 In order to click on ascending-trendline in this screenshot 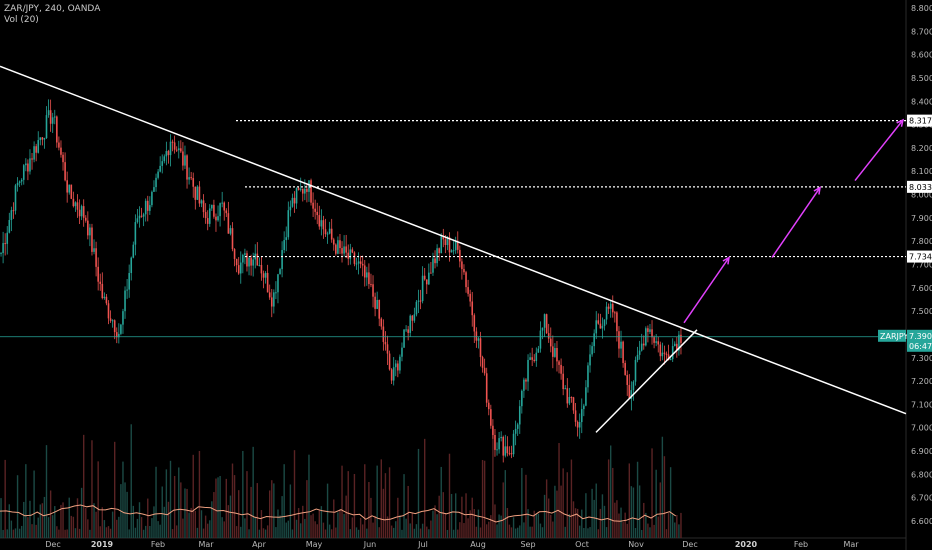, I will do `click(646, 381)`.